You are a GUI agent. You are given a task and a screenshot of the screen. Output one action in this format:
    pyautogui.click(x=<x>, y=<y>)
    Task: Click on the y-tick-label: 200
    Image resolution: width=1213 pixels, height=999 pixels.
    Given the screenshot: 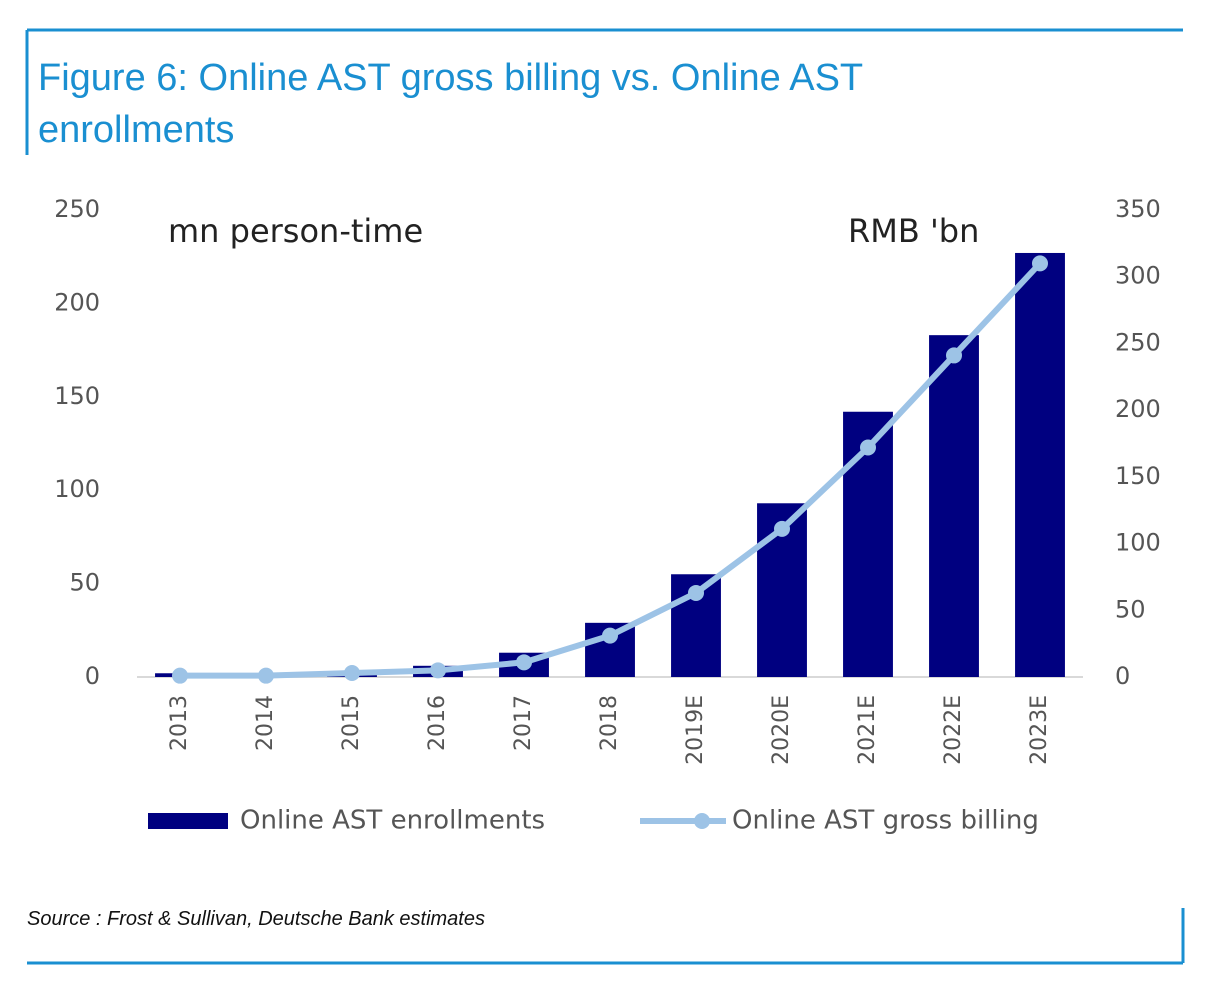 What is the action you would take?
    pyautogui.click(x=77, y=302)
    